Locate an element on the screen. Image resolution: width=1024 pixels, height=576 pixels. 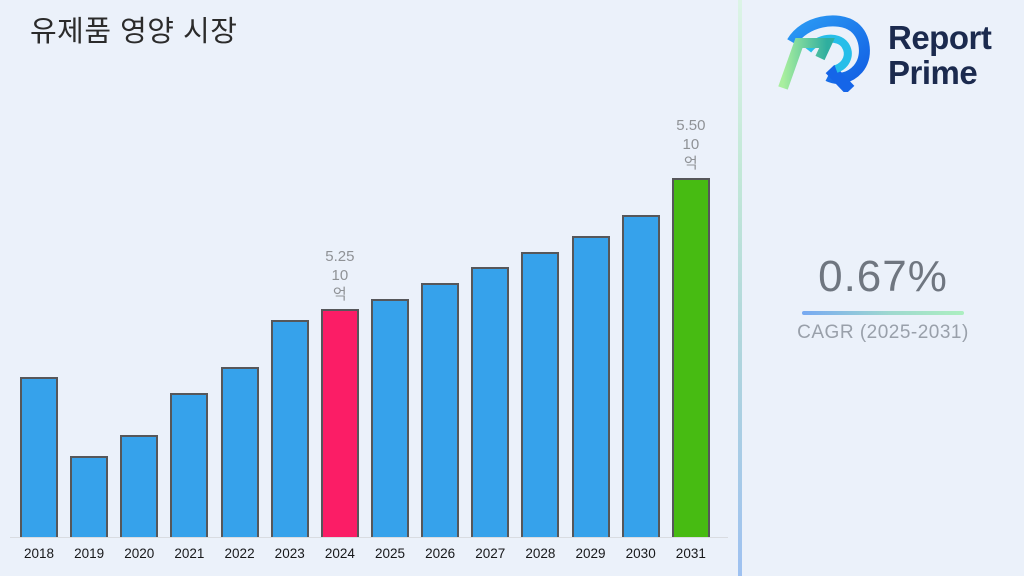
bar-group-2025: 2025 is located at coordinates (389, 343).